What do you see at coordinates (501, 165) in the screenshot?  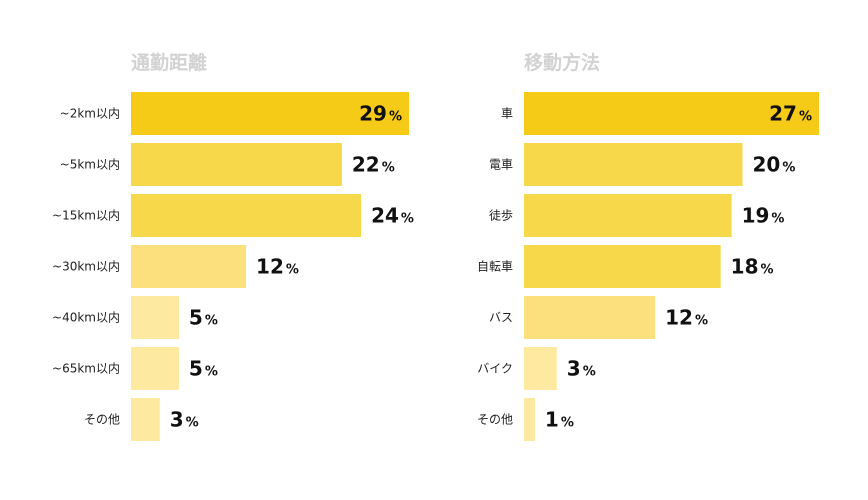 I see `category-label: 電車` at bounding box center [501, 165].